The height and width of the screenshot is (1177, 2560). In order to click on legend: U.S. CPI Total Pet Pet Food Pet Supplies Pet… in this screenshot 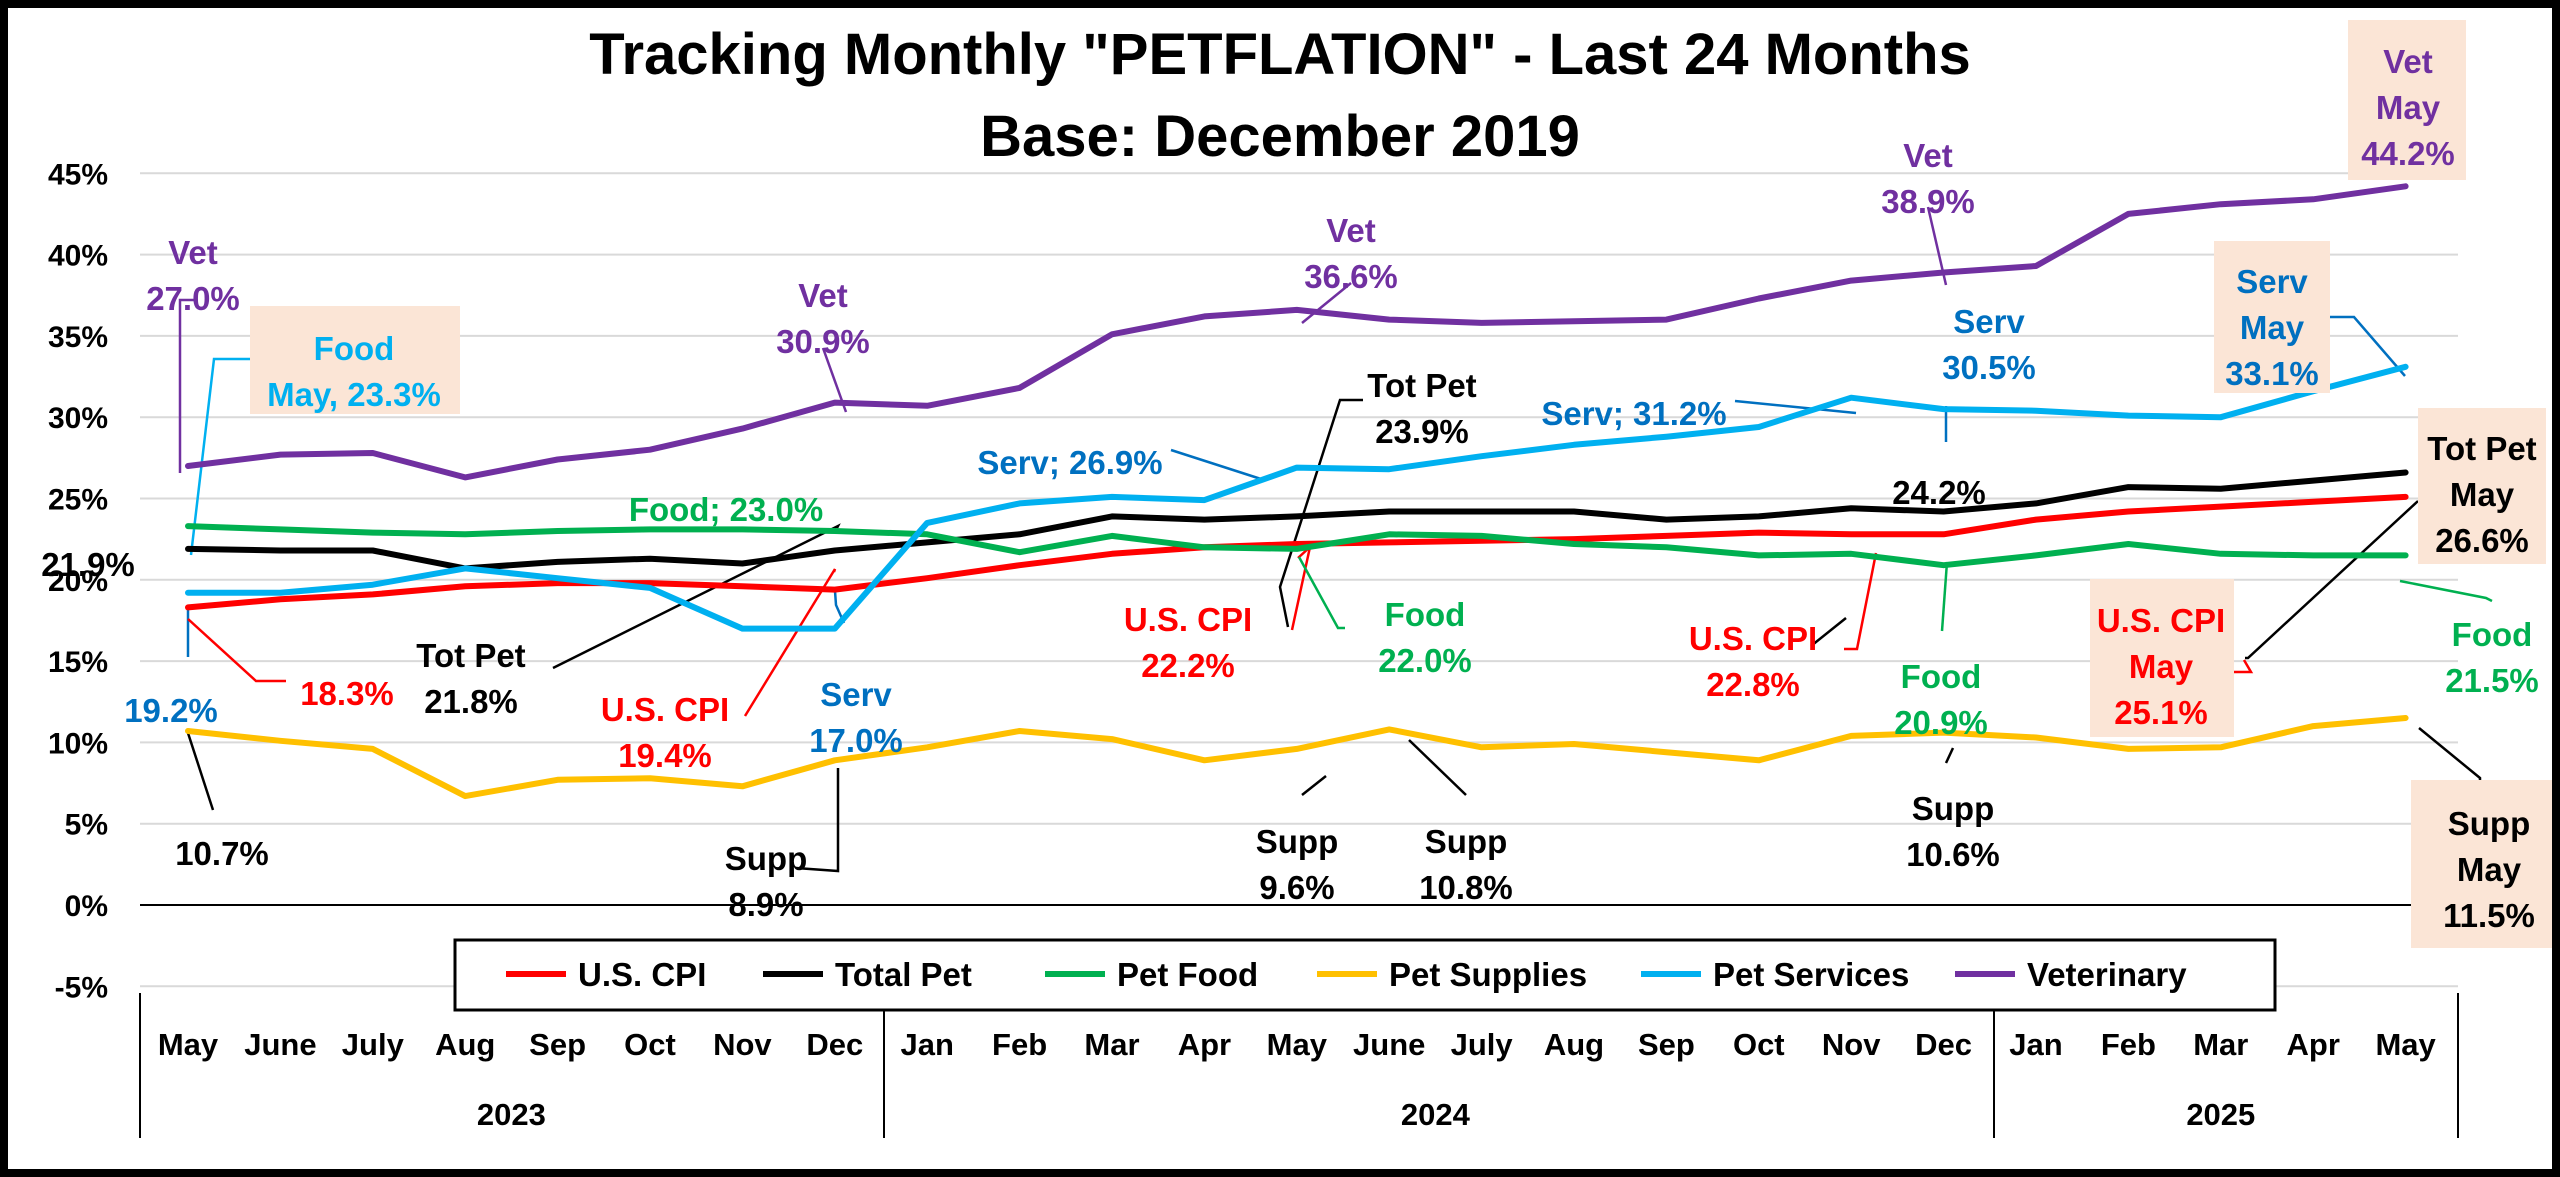, I will do `click(1365, 975)`.